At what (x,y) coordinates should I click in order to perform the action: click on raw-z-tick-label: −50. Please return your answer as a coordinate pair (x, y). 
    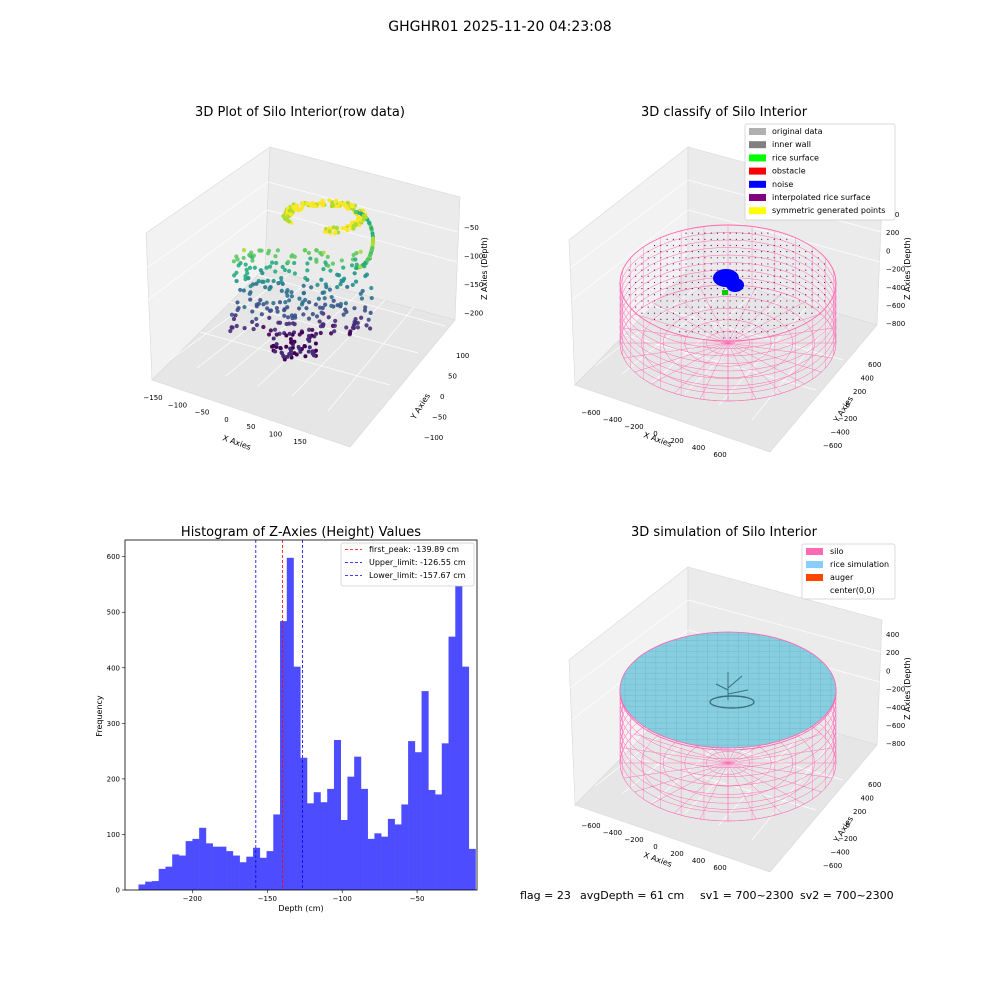
    Looking at the image, I should click on (471, 228).